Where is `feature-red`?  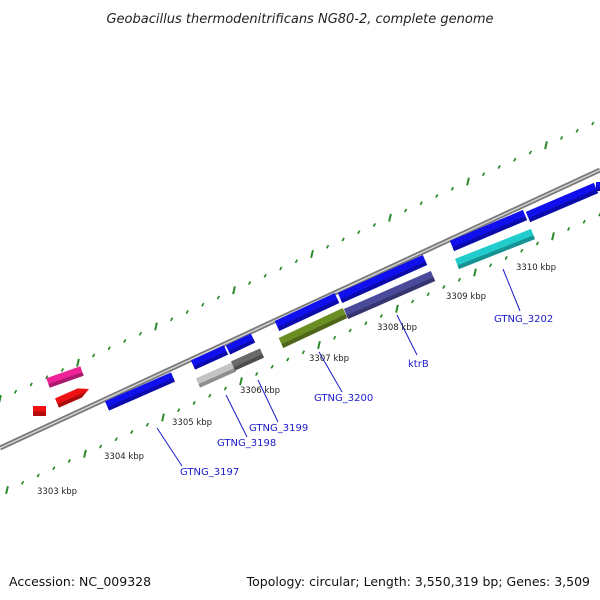 feature-red is located at coordinates (72, 398).